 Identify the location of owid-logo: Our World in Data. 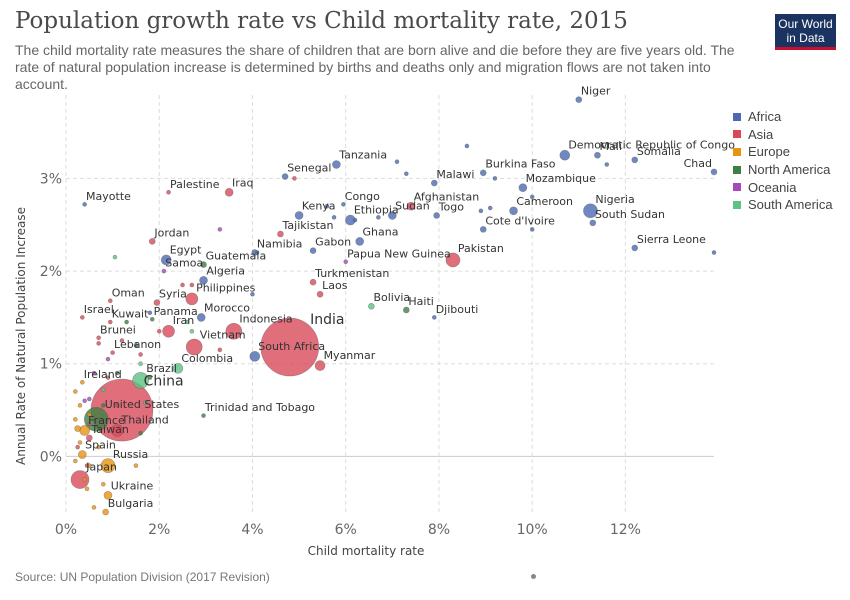
(805, 32).